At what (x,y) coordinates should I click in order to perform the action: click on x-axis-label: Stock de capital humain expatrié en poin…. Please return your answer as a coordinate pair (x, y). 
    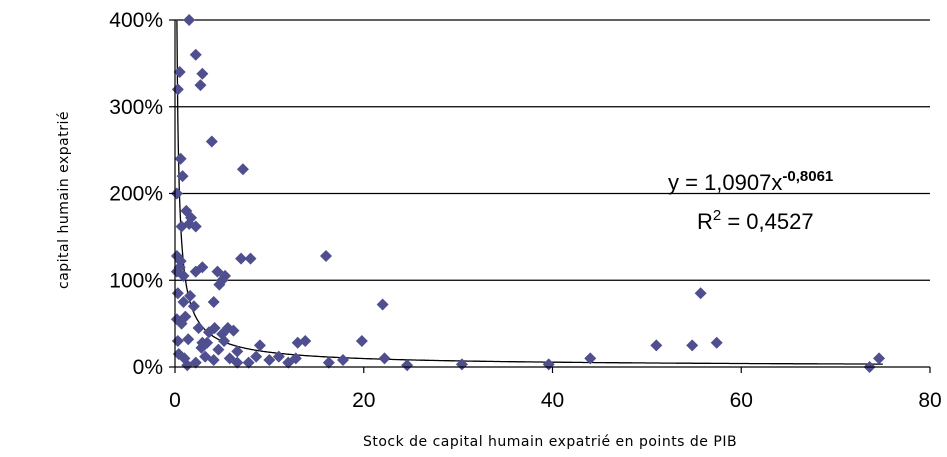
    Looking at the image, I should click on (550, 442).